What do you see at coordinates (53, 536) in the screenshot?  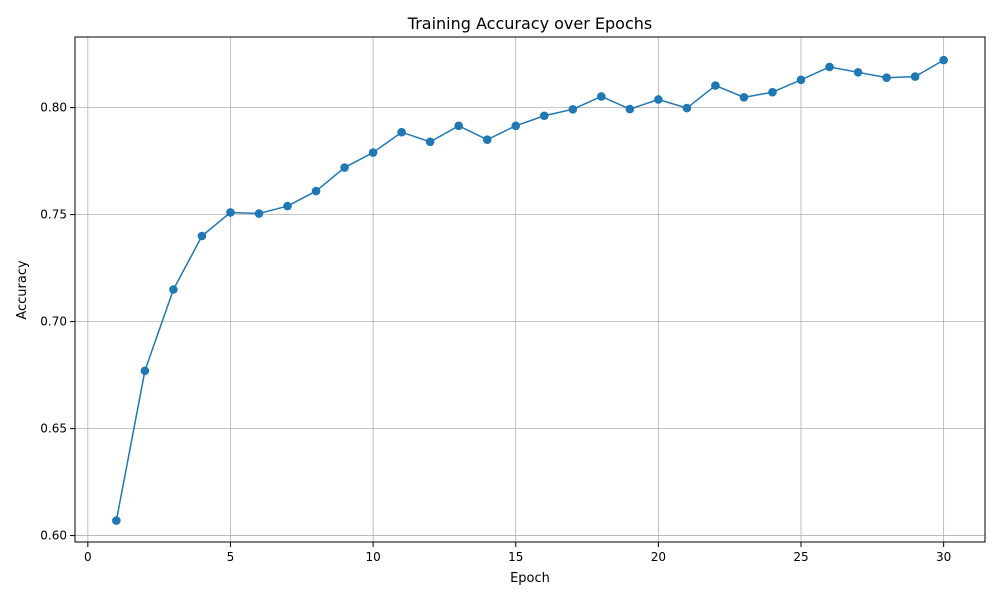 I see `y-tick-label: 0.60` at bounding box center [53, 536].